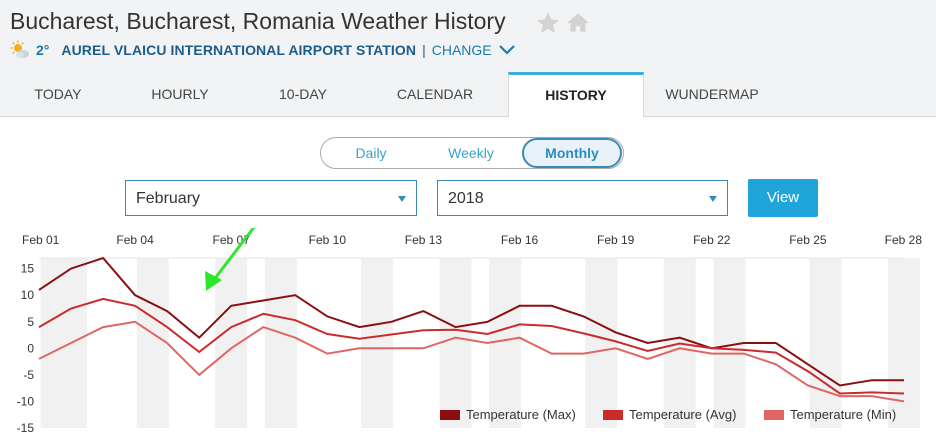 This screenshot has width=936, height=432. What do you see at coordinates (230, 259) in the screenshot?
I see `annotation-arrow` at bounding box center [230, 259].